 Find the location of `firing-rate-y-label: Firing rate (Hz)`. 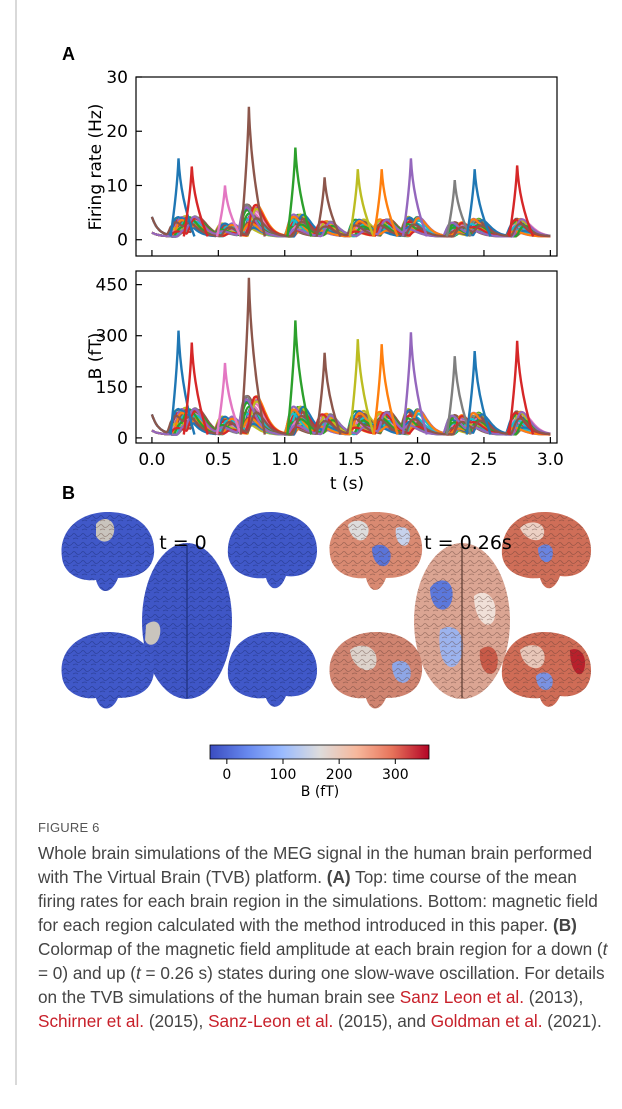

firing-rate-y-label: Firing rate (Hz) is located at coordinates (96, 167).